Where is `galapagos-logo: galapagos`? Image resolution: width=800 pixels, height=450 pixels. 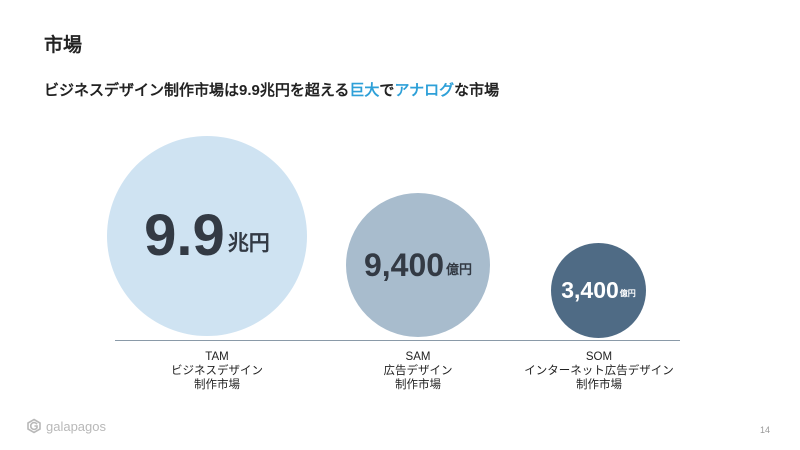 galapagos-logo: galapagos is located at coordinates (66, 426).